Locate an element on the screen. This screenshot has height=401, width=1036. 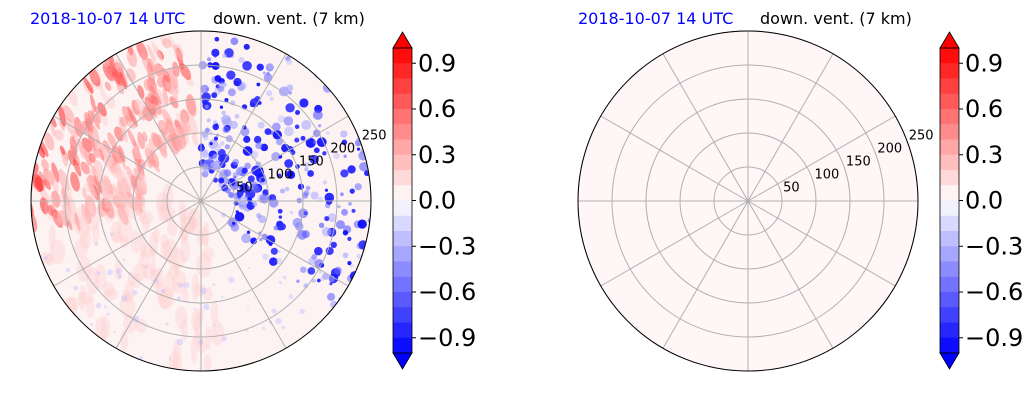
right-radial-tick-label-250: 250 is located at coordinates (921, 135).